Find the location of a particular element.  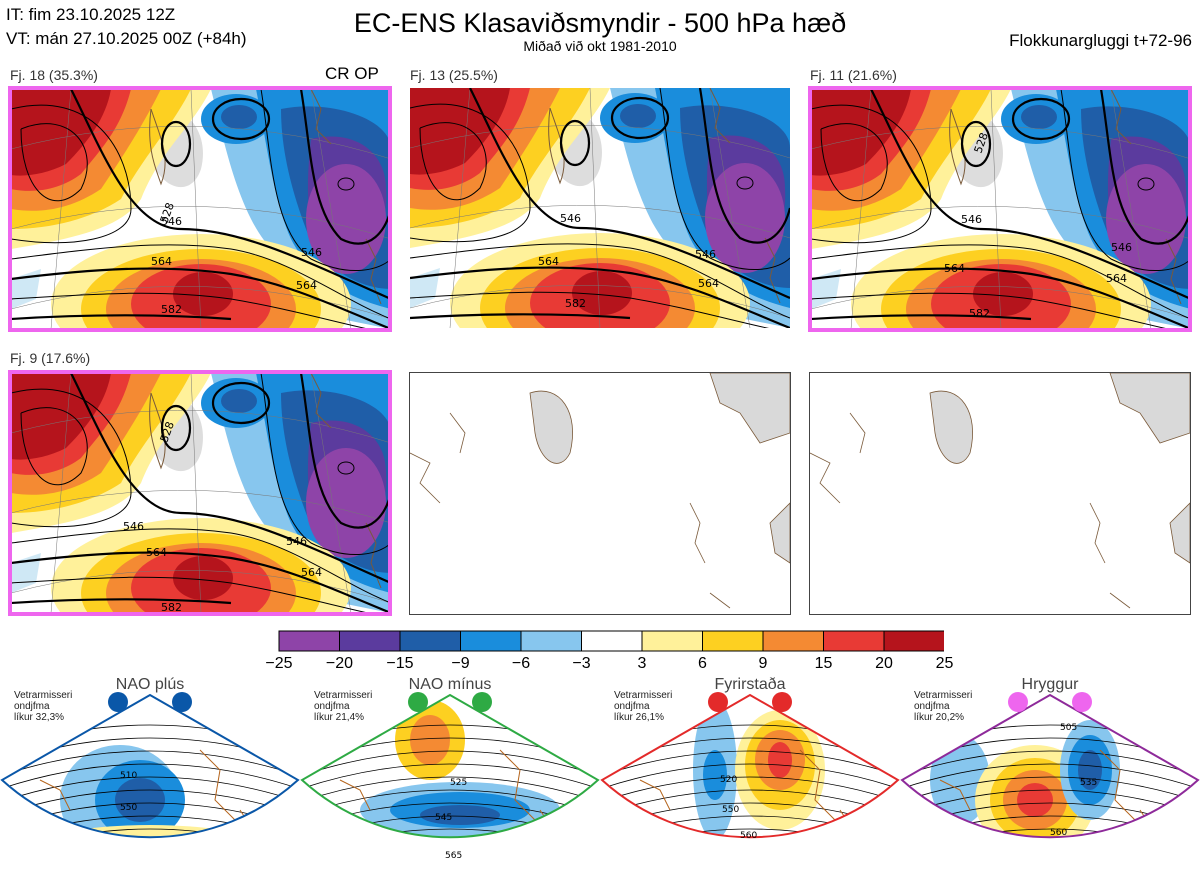

regime-map: 510 550 is located at coordinates (150, 766).